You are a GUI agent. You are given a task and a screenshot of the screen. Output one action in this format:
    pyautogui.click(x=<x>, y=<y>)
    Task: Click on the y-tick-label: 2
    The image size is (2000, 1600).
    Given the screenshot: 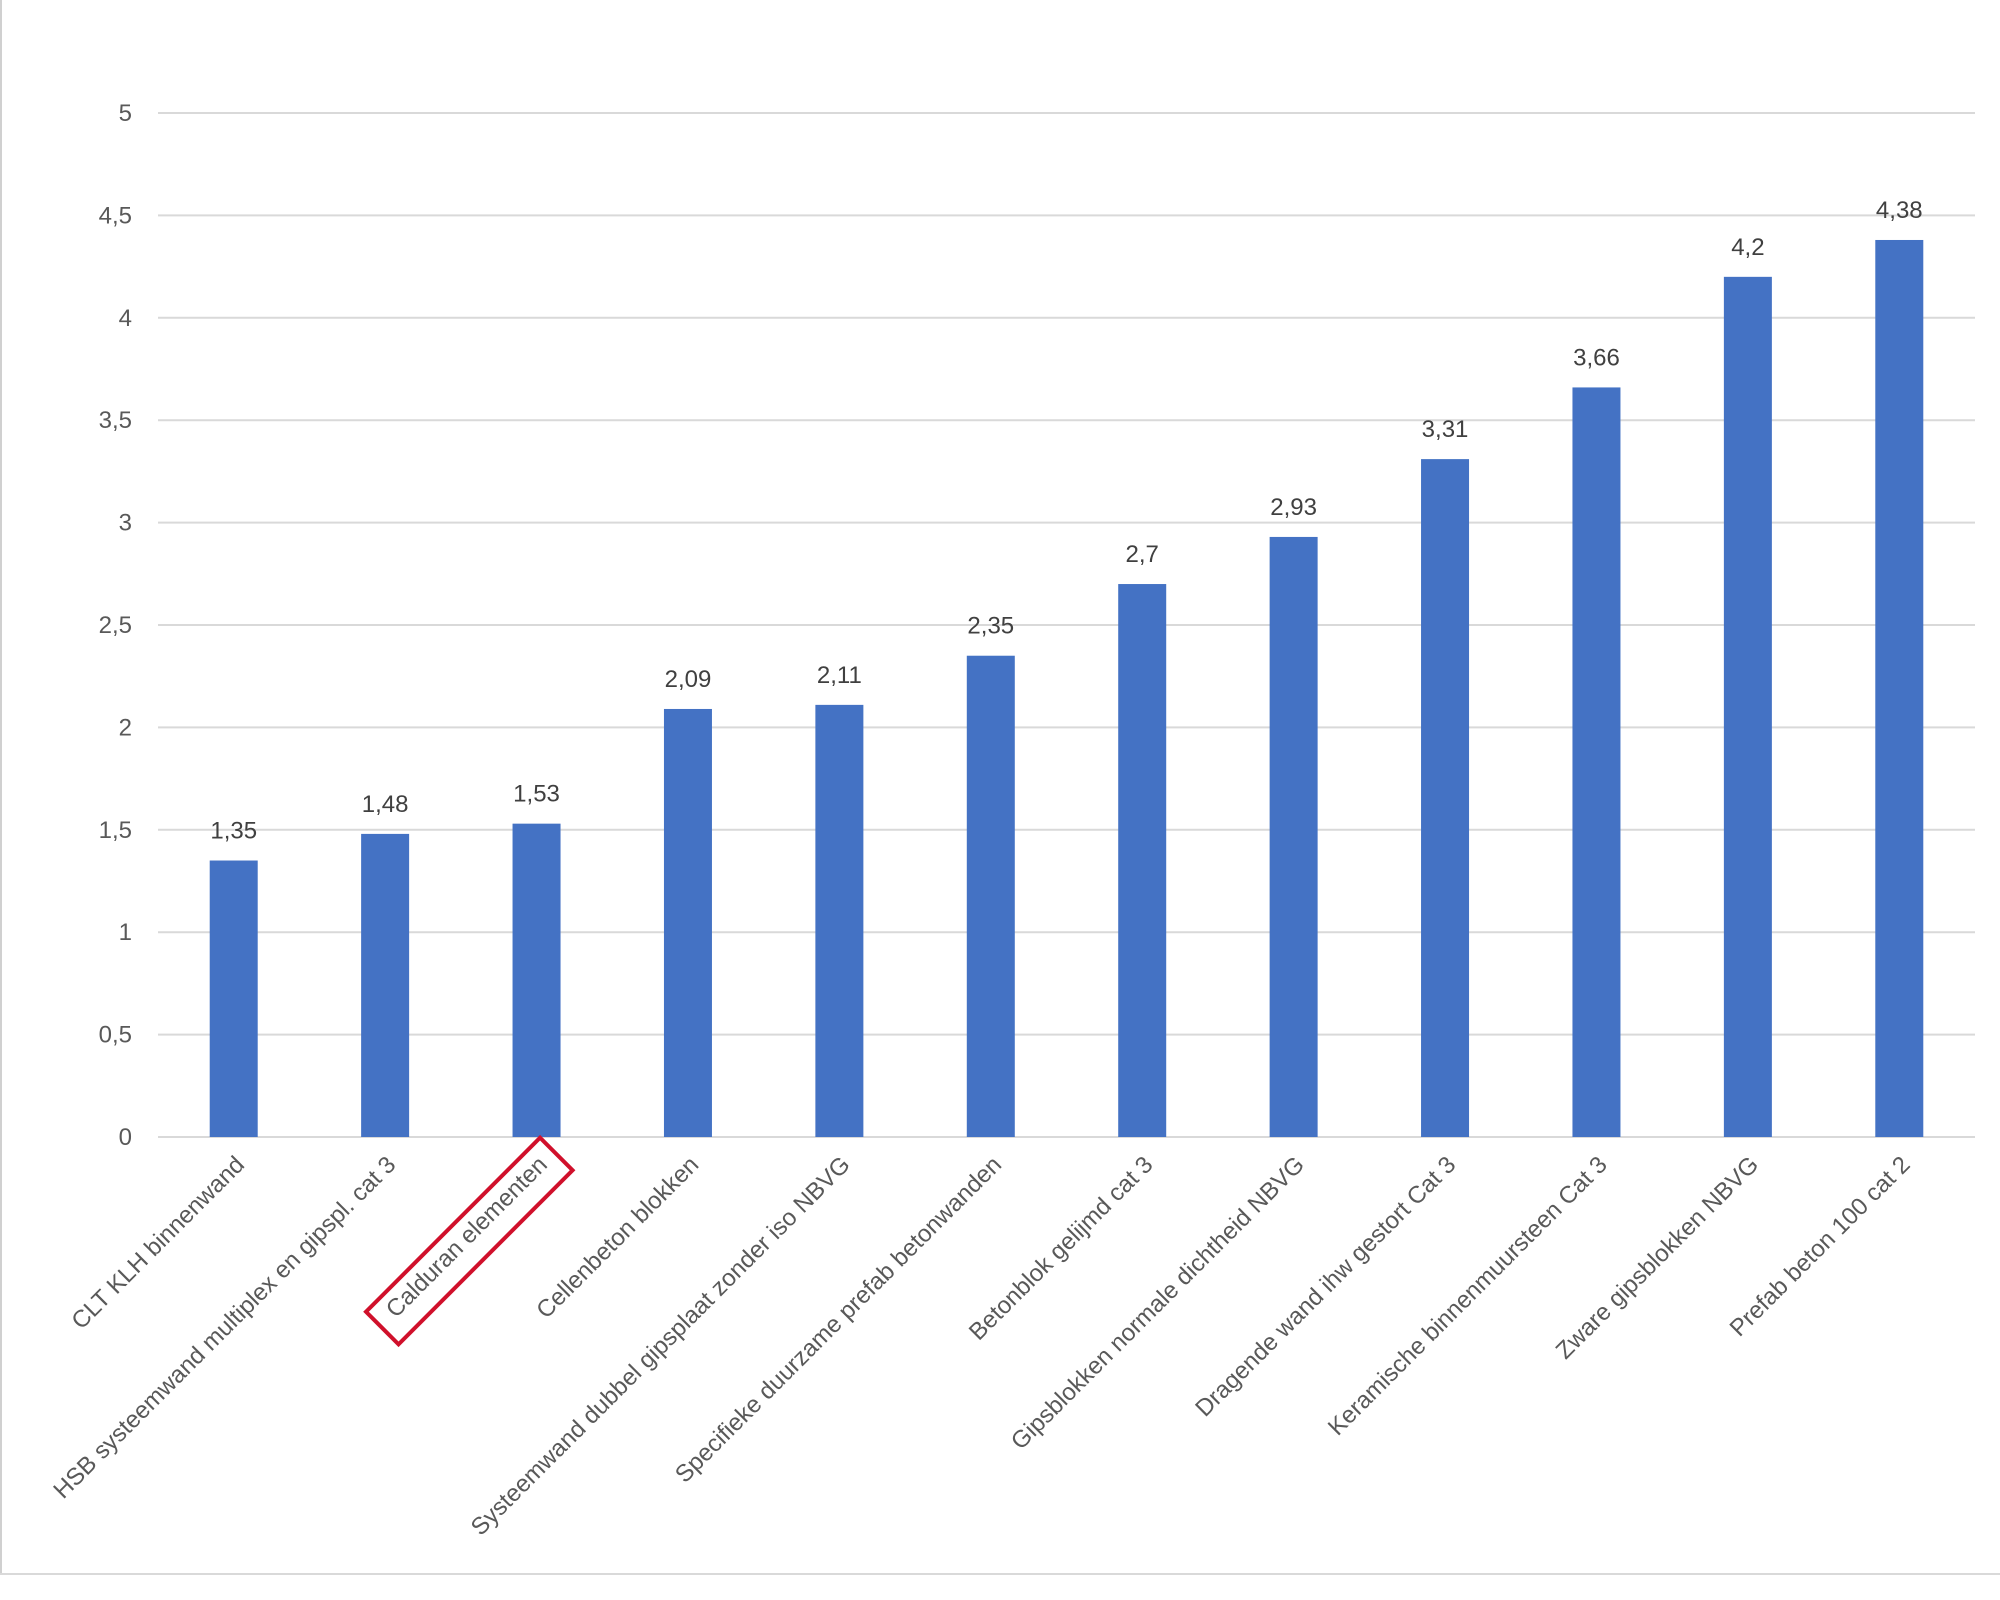 What is the action you would take?
    pyautogui.click(x=125, y=727)
    